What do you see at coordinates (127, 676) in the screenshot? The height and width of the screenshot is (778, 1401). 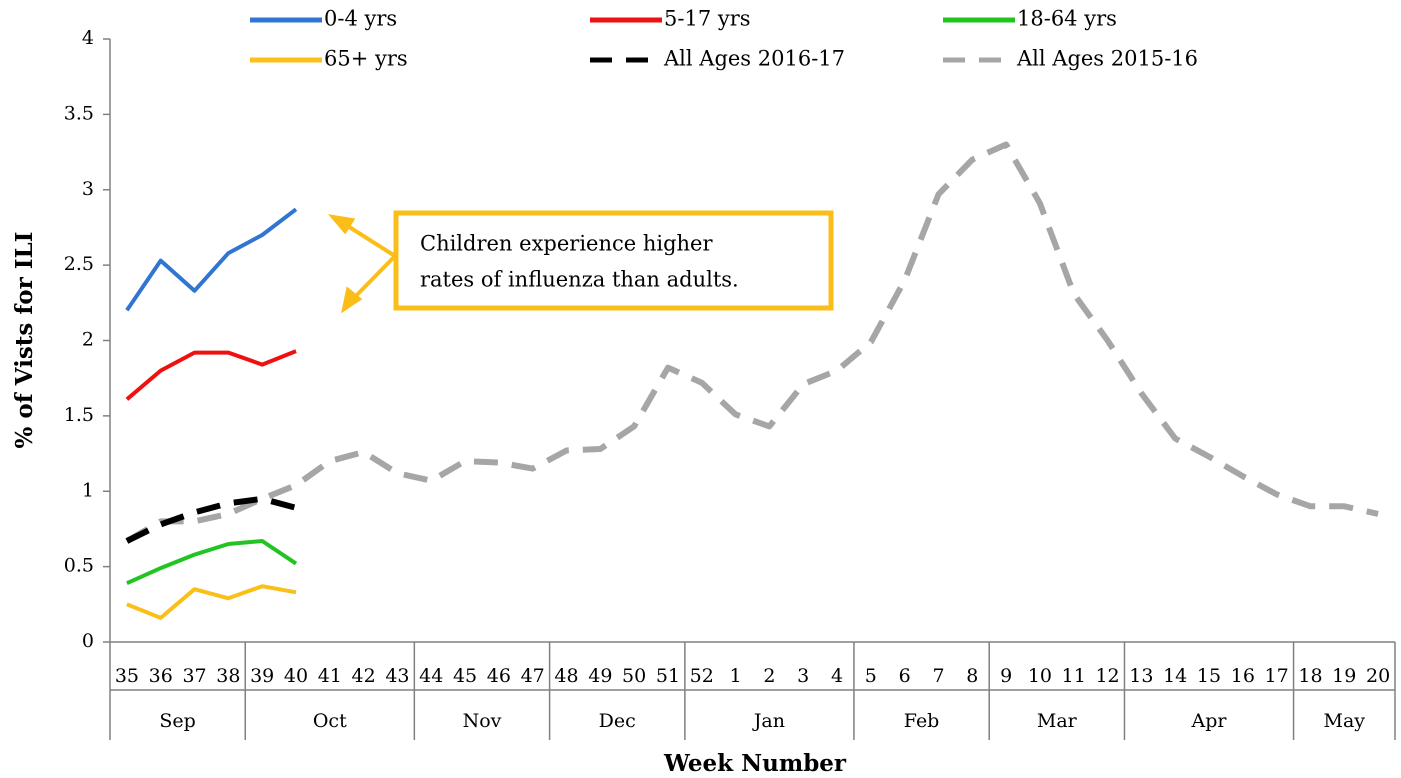 I see `x-tick-label: 35` at bounding box center [127, 676].